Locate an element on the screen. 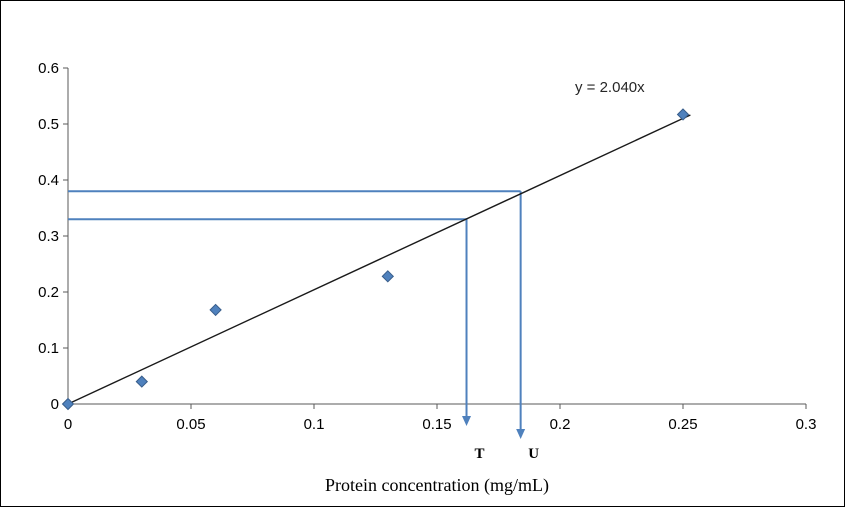  x-tick-label: 0.25 is located at coordinates (682, 424).